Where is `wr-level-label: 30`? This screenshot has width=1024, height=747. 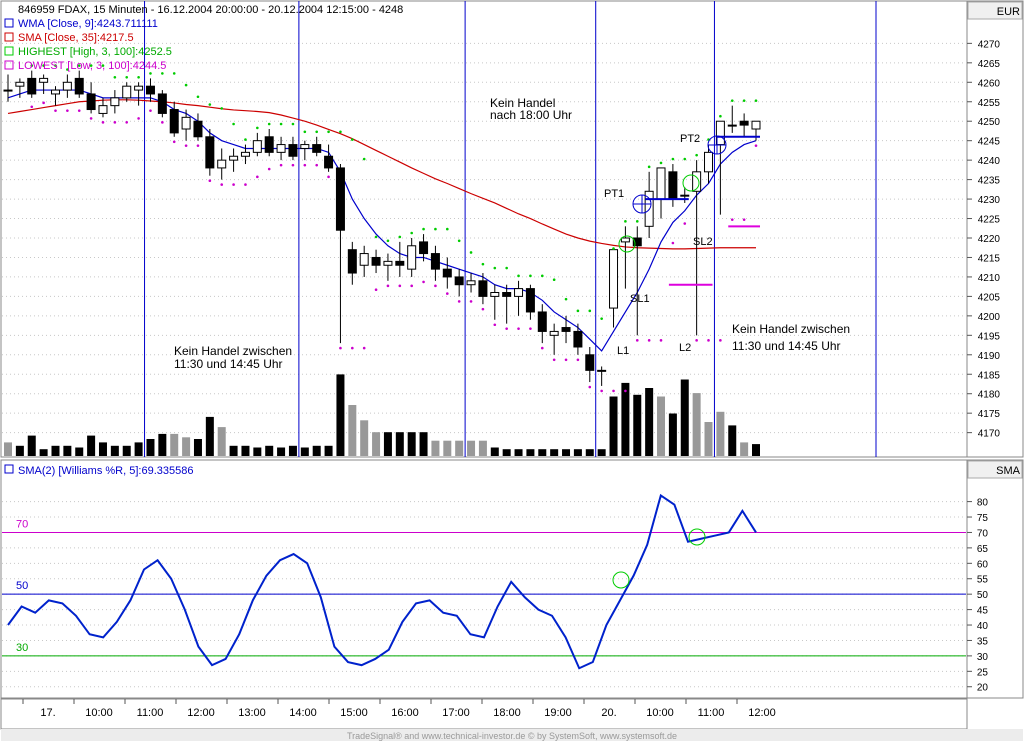
wr-level-label: 30 is located at coordinates (22, 648).